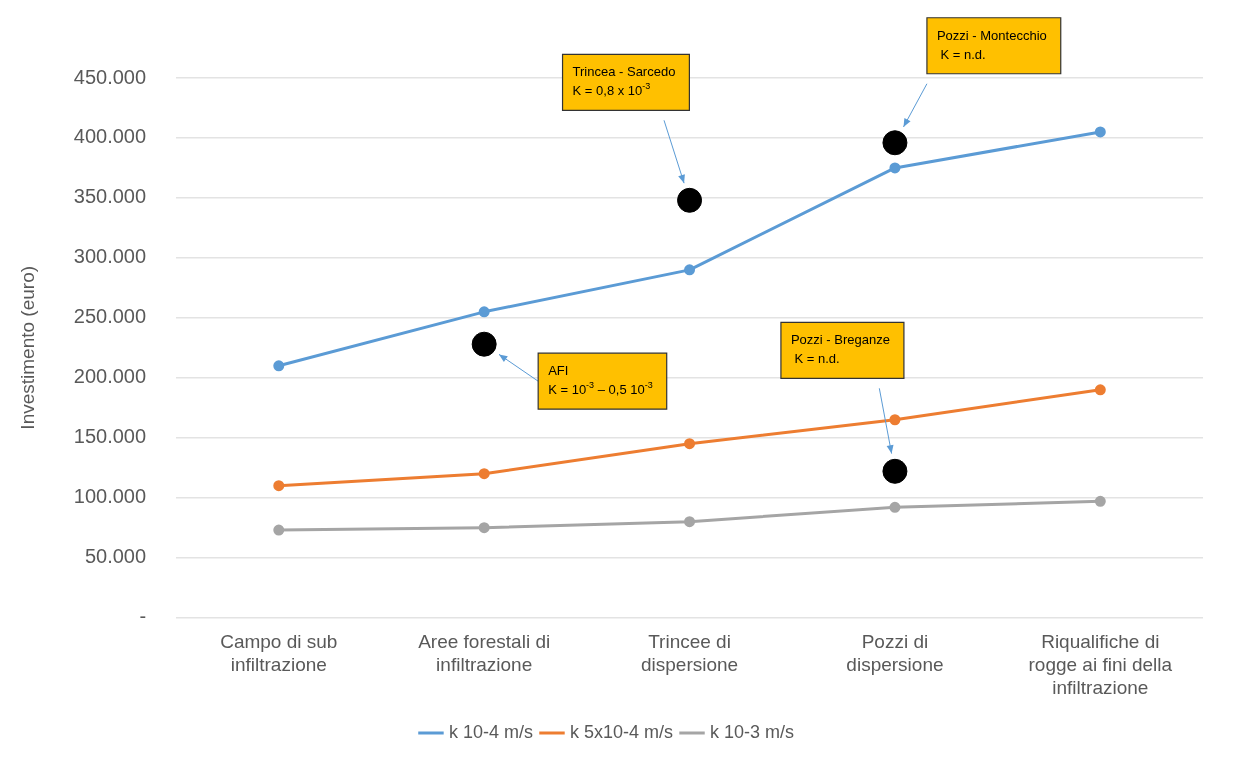  Describe the element at coordinates (991, 44) in the screenshot. I see `text: Pozzi - Montecchio K = n.d.` at that location.